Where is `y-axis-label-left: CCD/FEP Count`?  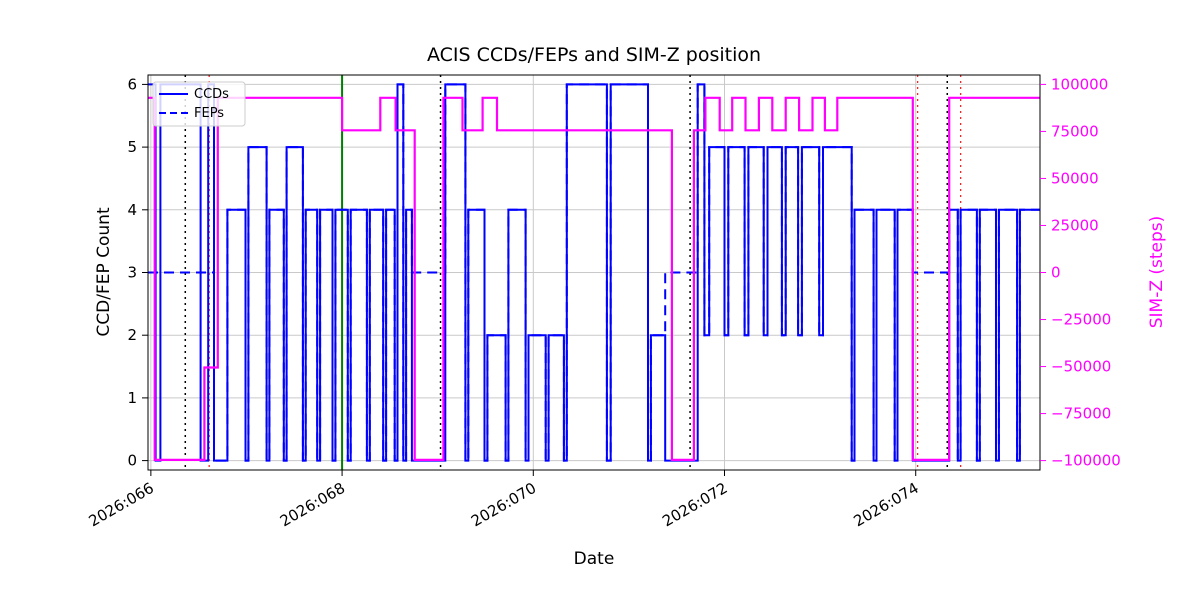 y-axis-label-left: CCD/FEP Count is located at coordinates (104, 272).